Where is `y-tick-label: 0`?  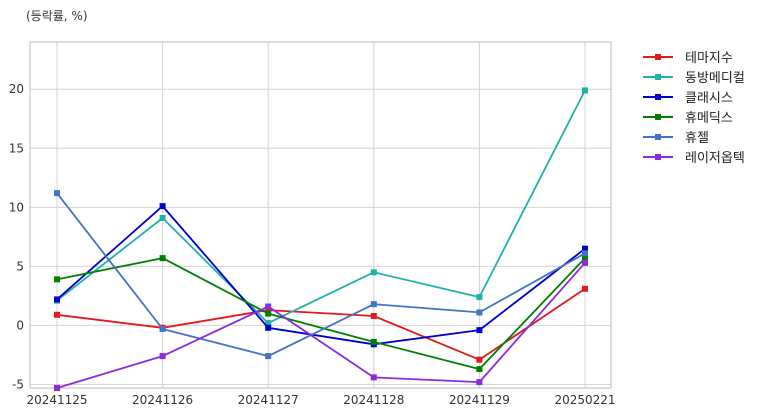 y-tick-label: 0 is located at coordinates (20, 325).